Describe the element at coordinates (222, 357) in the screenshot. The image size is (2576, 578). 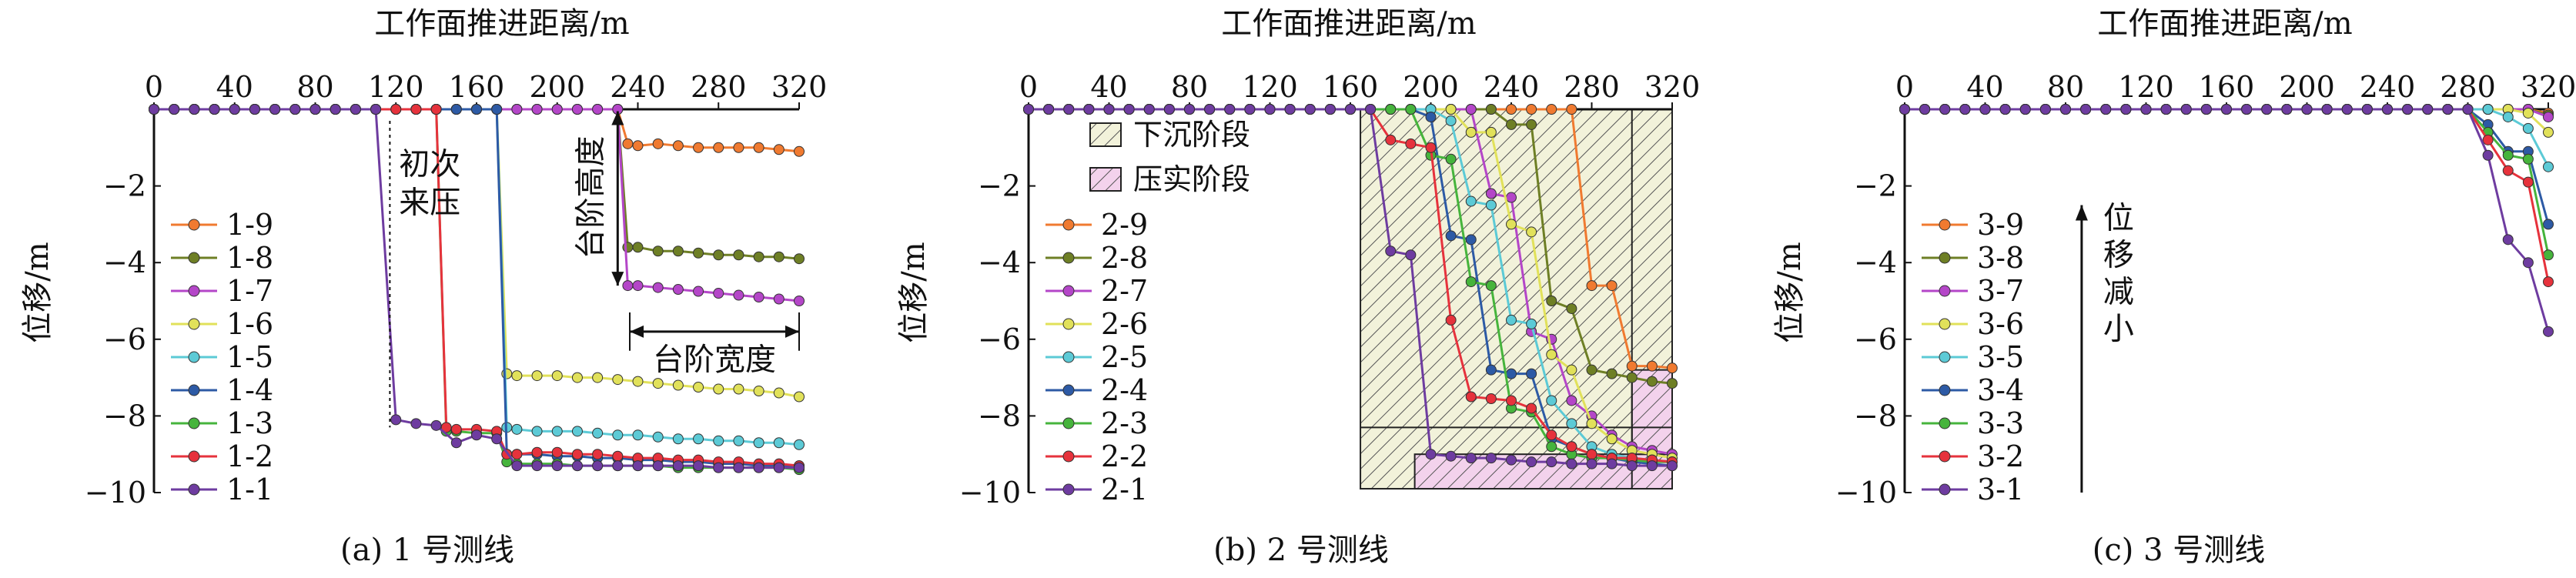
I see `panel-a-legend: 1-91-81-71-61-51-41-31-21-1` at that location.